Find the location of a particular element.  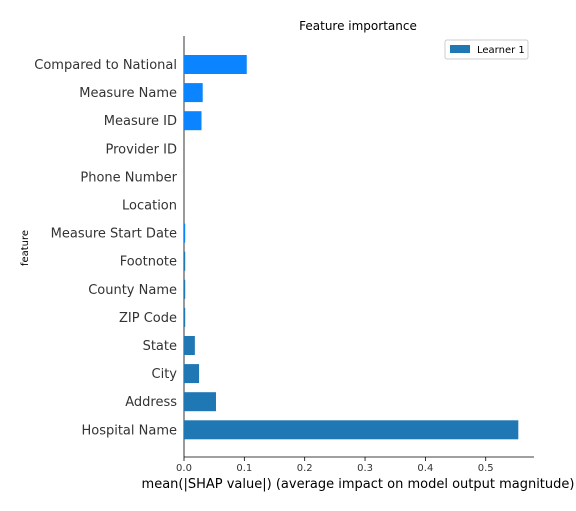

y-tick-label-state: State is located at coordinates (160, 346).